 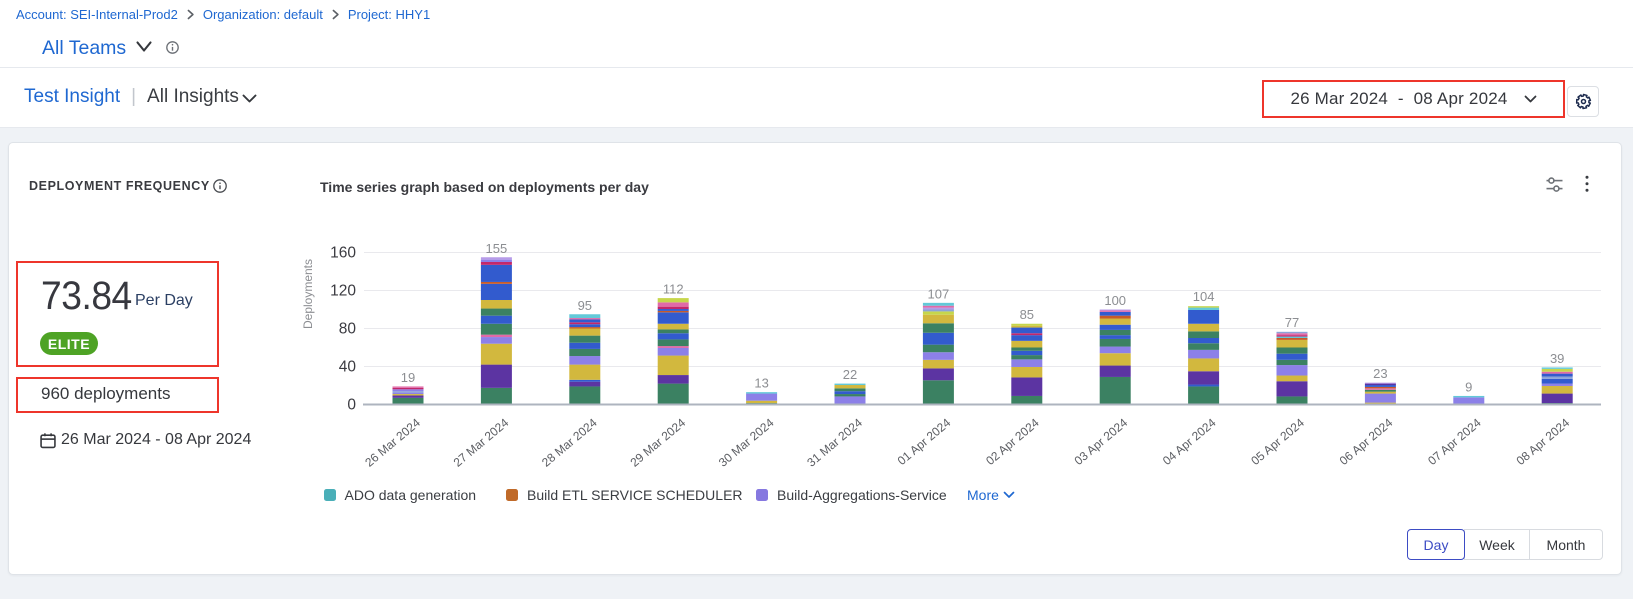 I want to click on svg-text: 03 Apr 2024, so click(x=1101, y=441).